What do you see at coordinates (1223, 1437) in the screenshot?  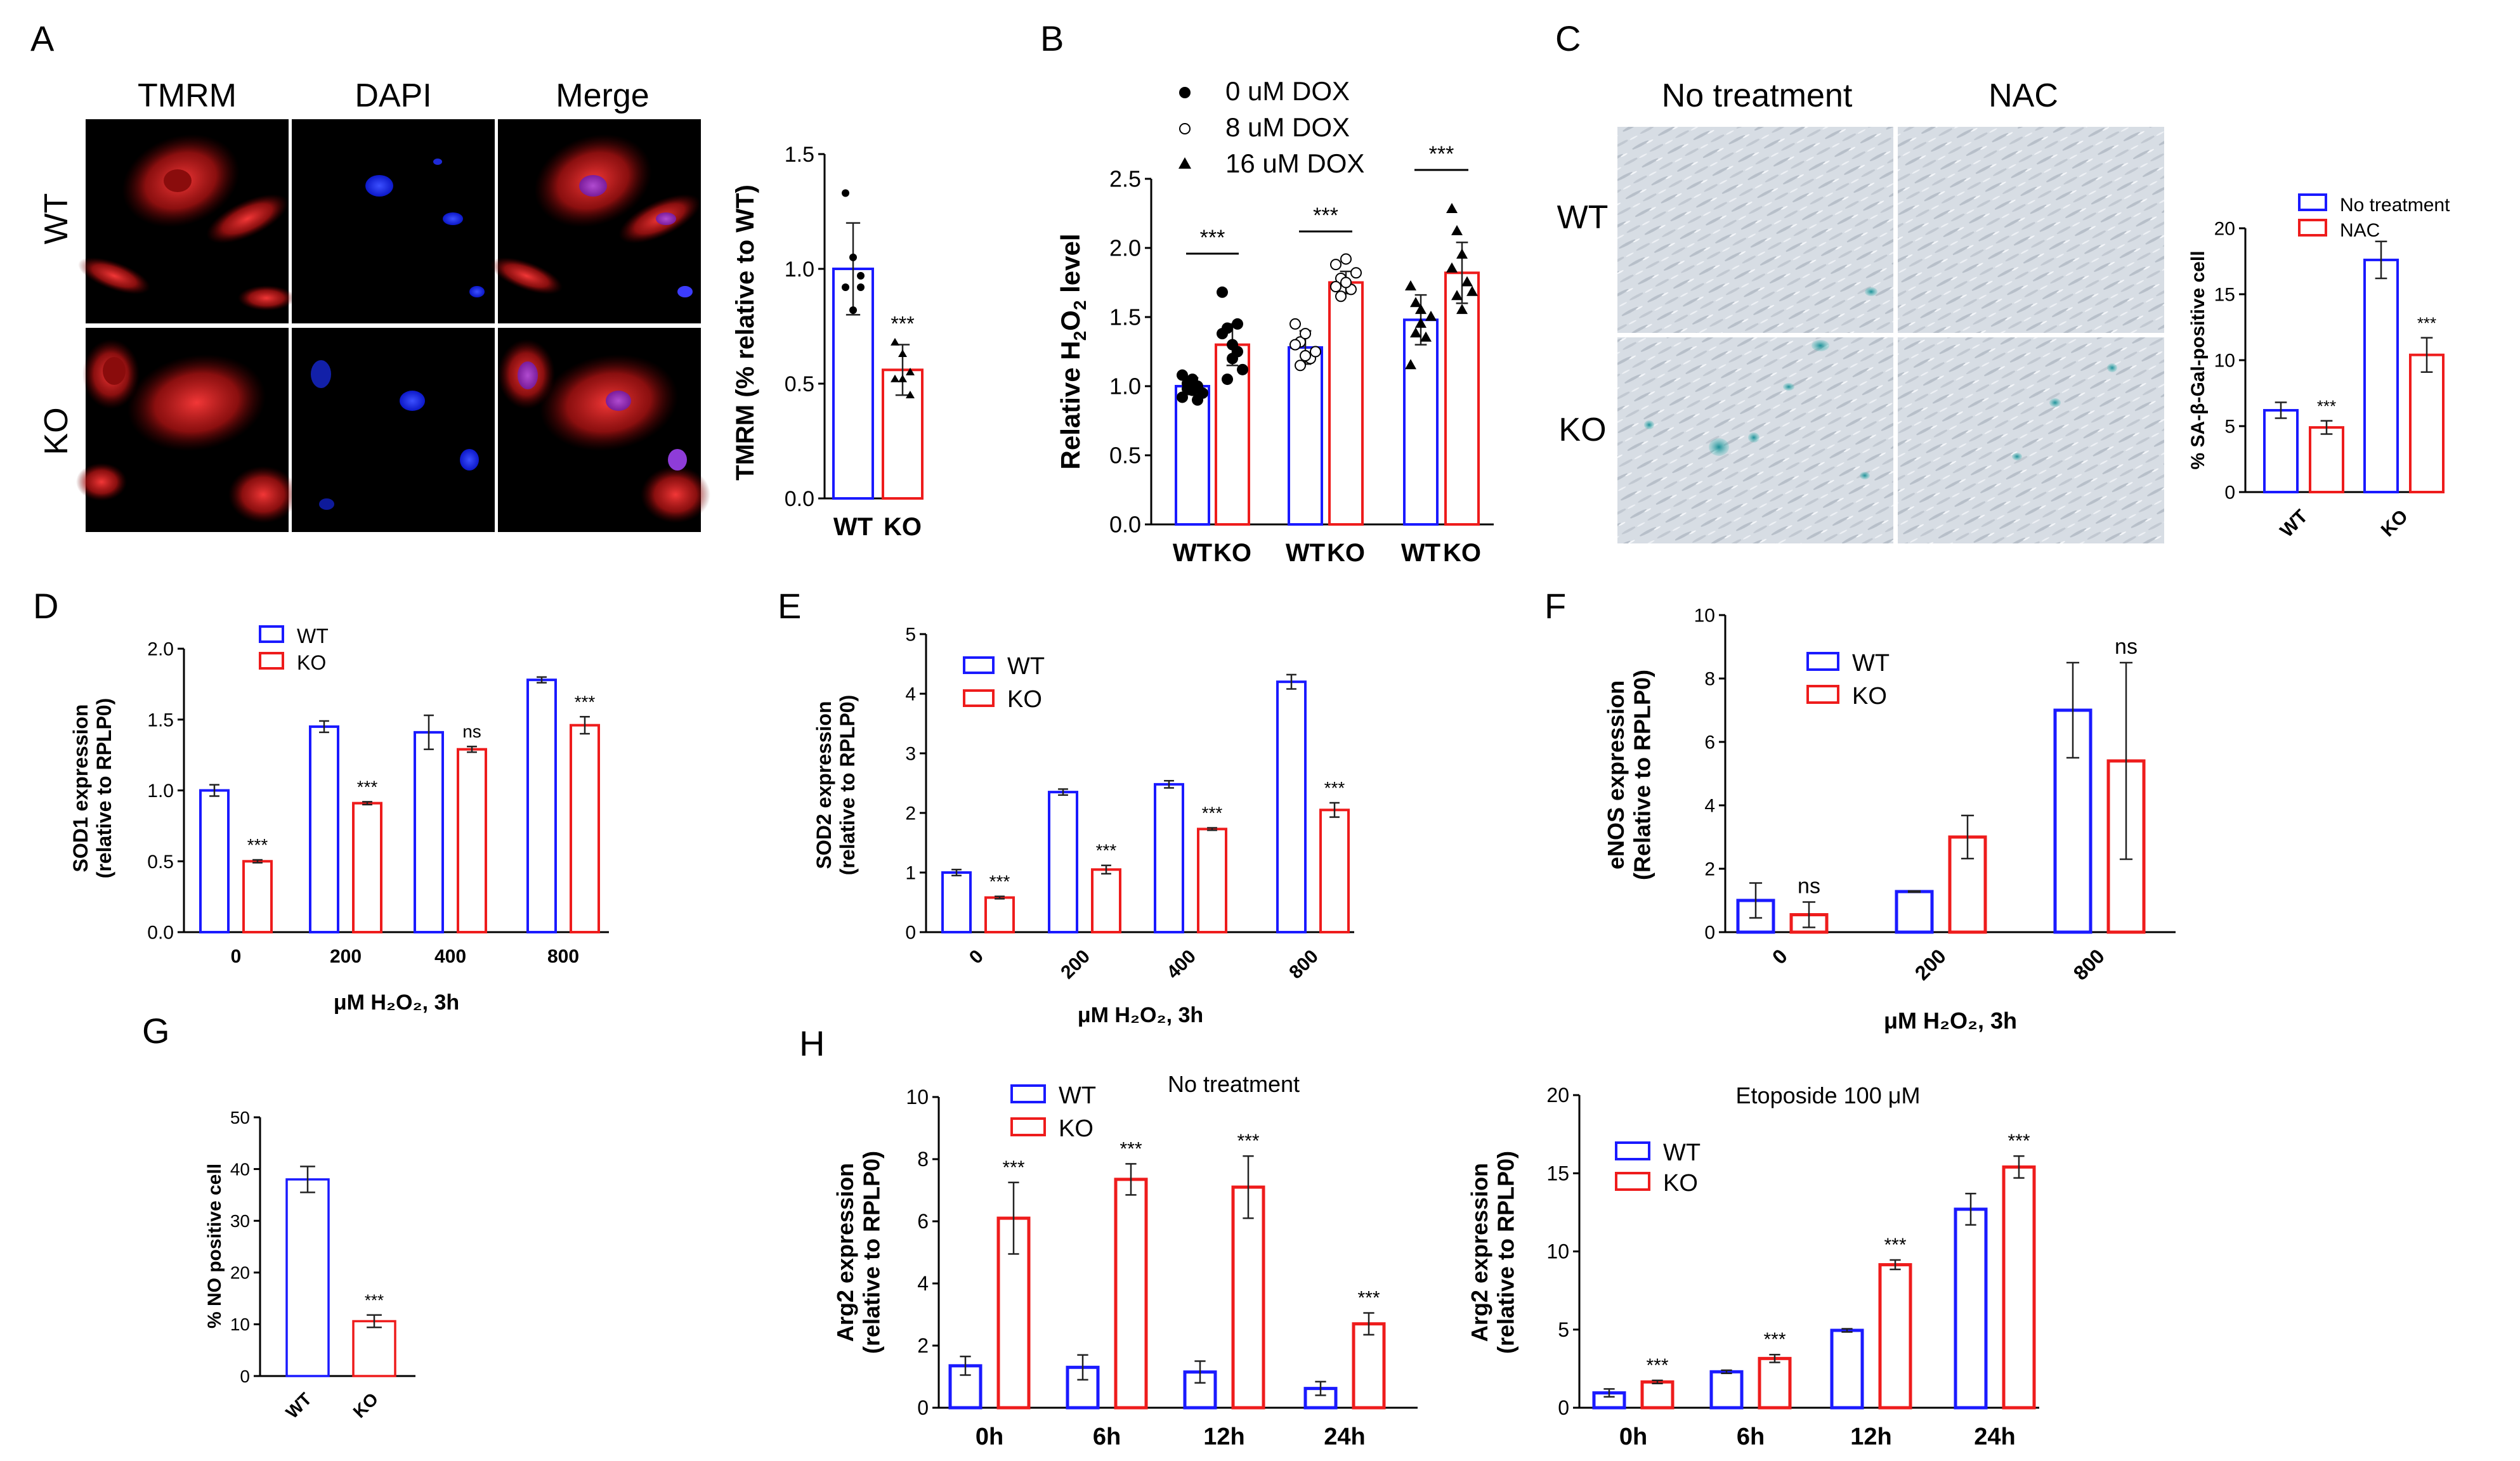 I see `x-tick-label: 12h` at bounding box center [1223, 1437].